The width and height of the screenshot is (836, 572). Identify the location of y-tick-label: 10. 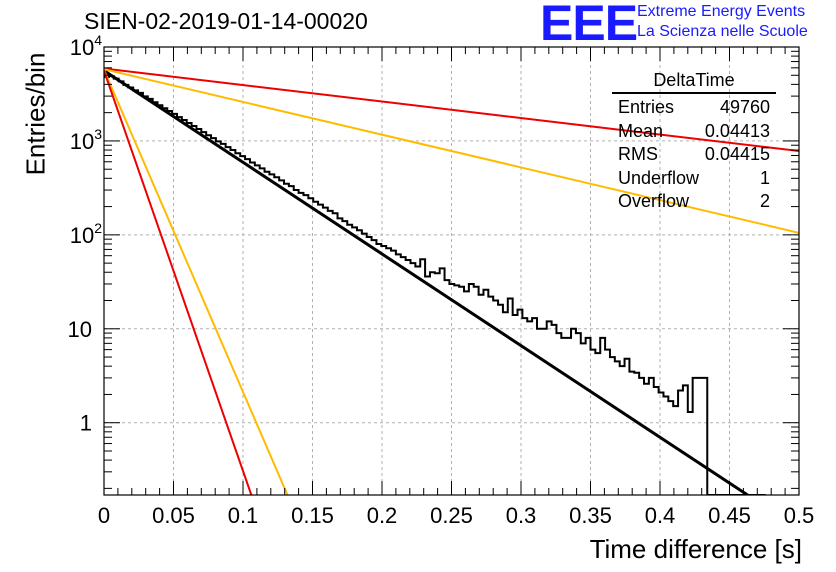
(80, 329).